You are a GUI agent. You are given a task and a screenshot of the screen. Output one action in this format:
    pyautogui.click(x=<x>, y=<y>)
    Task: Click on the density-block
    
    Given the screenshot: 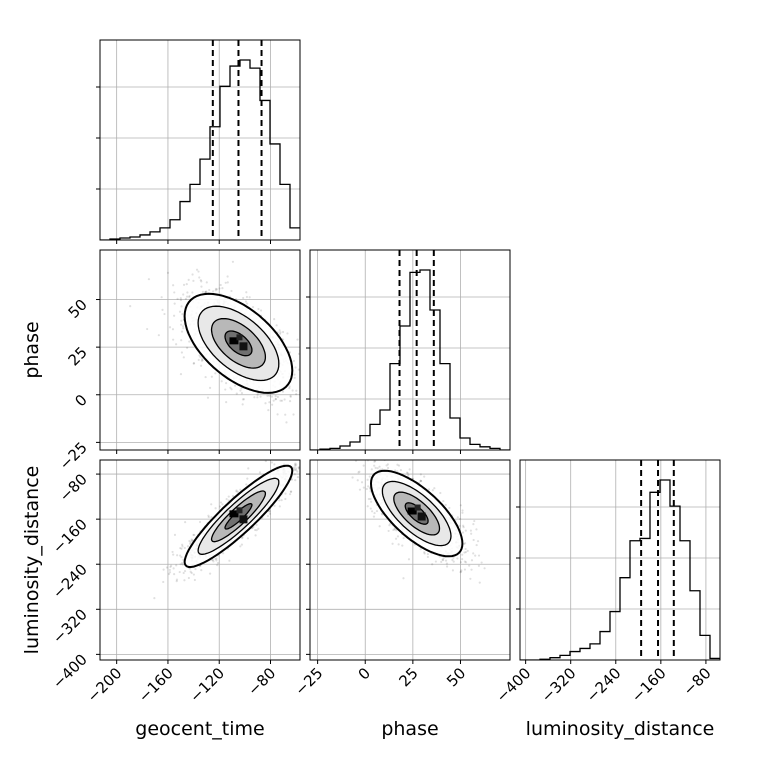 What is the action you would take?
    pyautogui.click(x=421, y=516)
    